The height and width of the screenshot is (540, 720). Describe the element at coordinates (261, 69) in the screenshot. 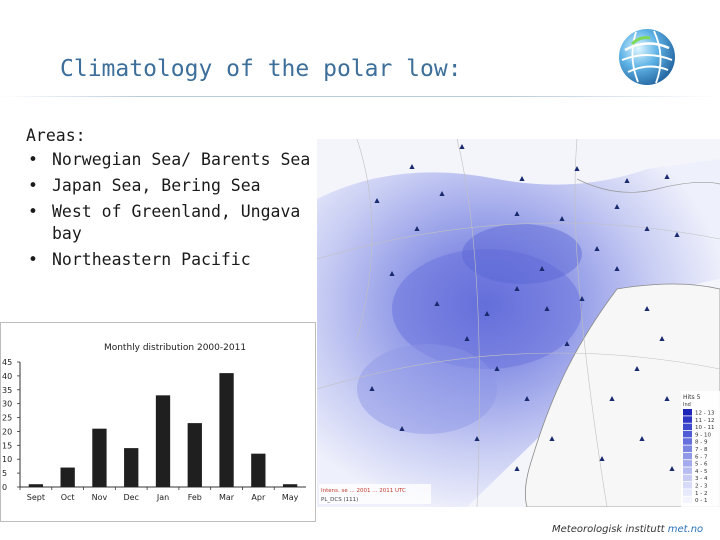

I see `slide-title: Climatology of the polar low:` at that location.